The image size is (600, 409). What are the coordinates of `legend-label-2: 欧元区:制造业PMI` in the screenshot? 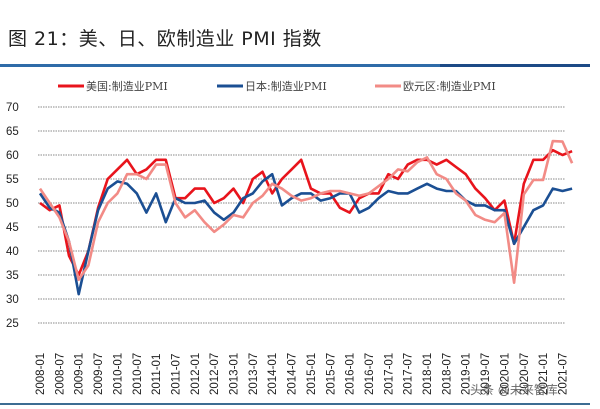 It's located at (449, 86).